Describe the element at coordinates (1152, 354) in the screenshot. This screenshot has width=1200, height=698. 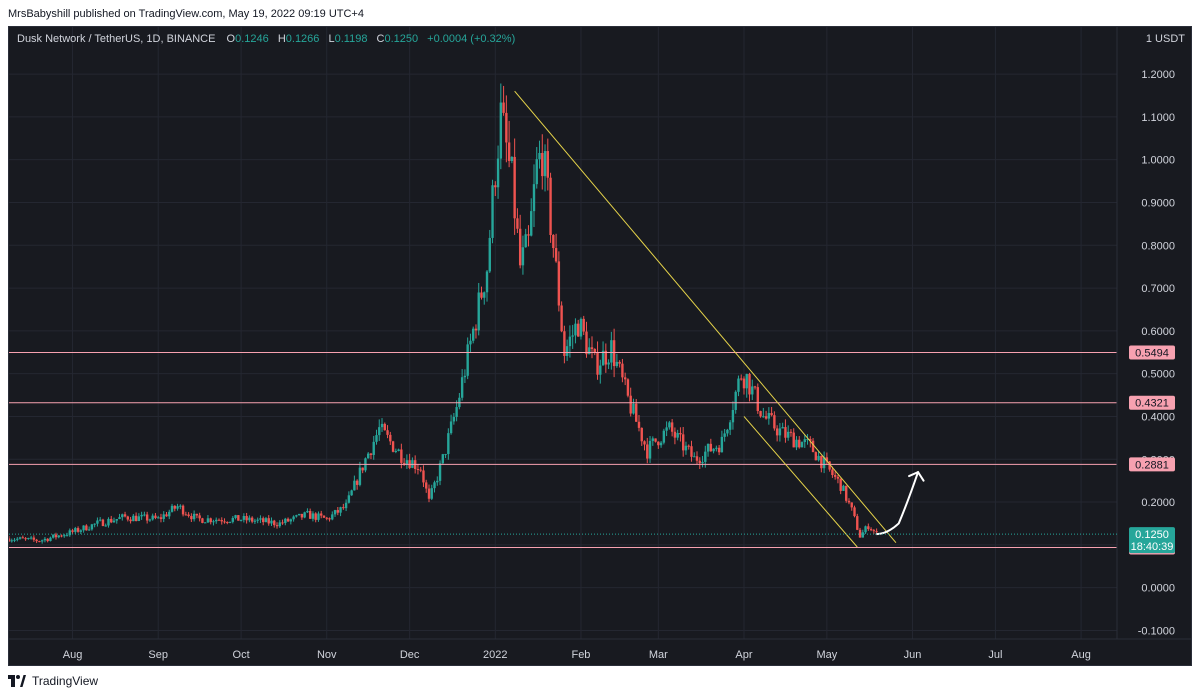
I see `level-badge-label: 0.5494` at that location.